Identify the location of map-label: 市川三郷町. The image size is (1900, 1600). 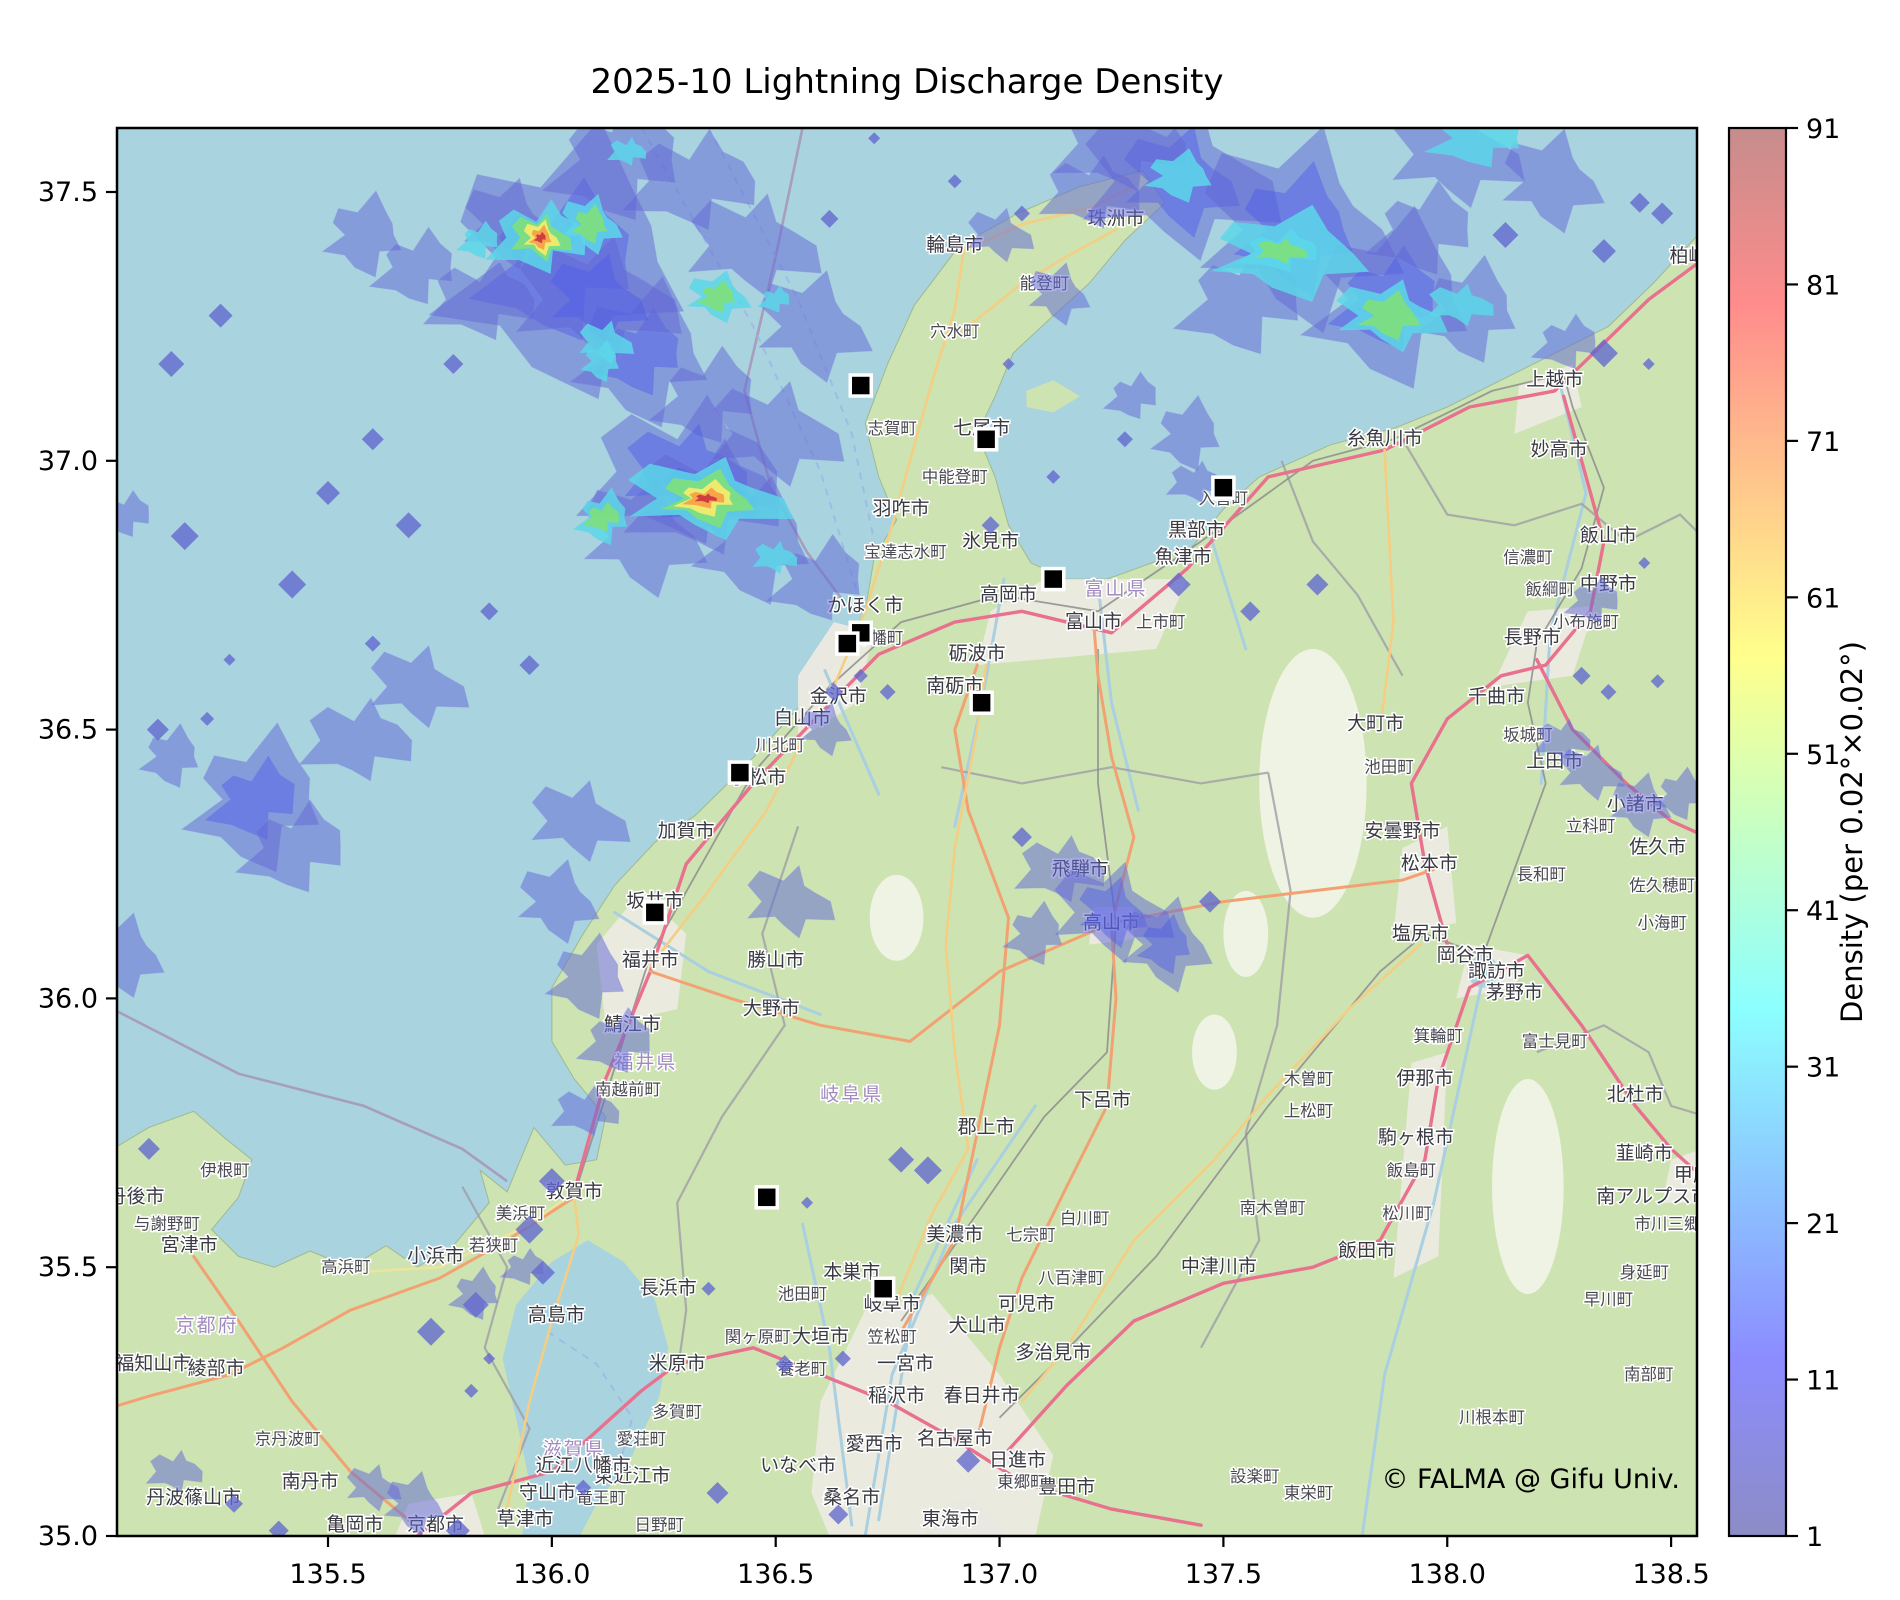
(1675, 1224).